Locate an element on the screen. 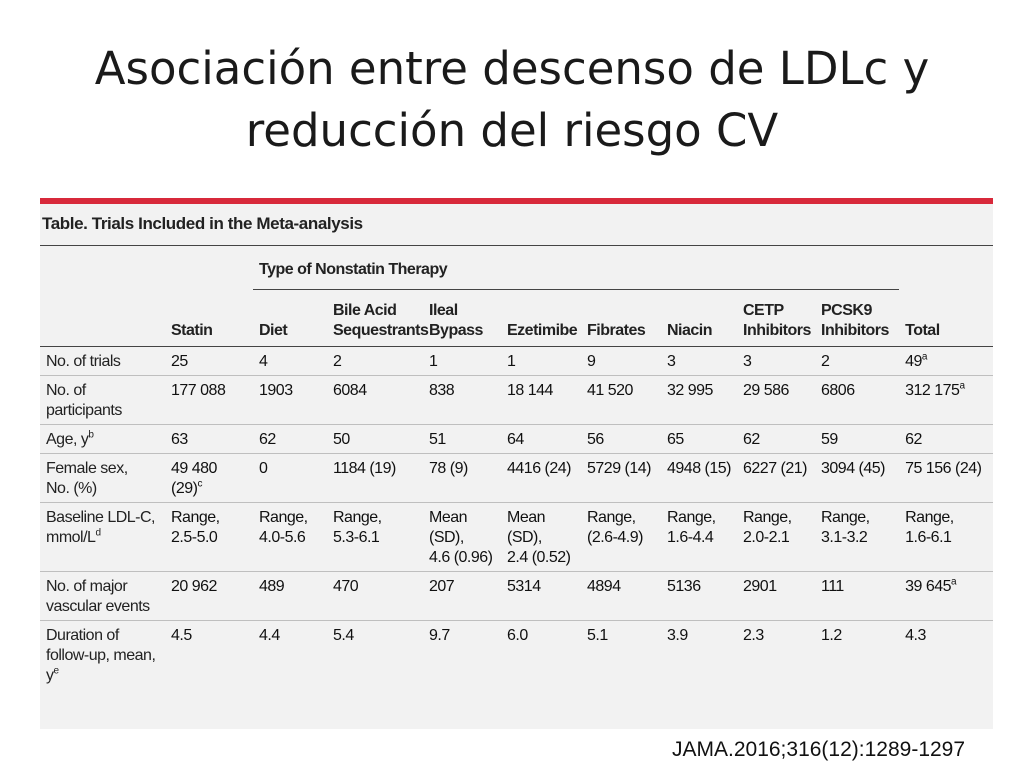 This screenshot has height=768, width=1024. table-cell: Range, 1.6-6.1 is located at coordinates (946, 537).